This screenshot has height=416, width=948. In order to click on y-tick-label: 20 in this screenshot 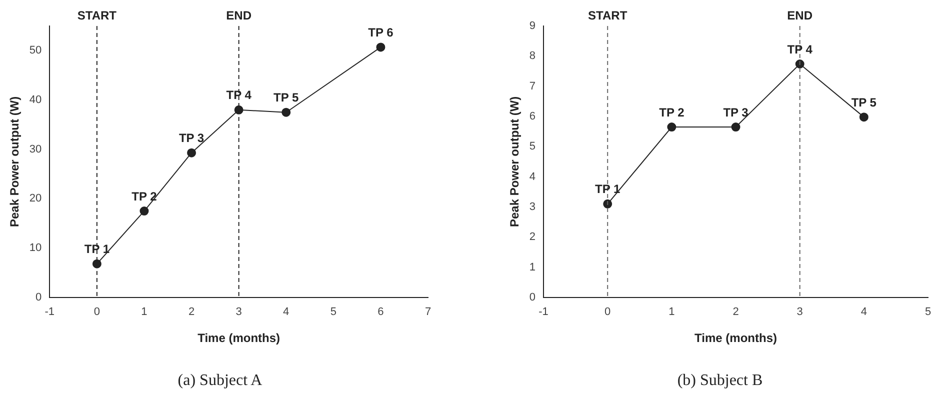, I will do `click(35, 198)`.